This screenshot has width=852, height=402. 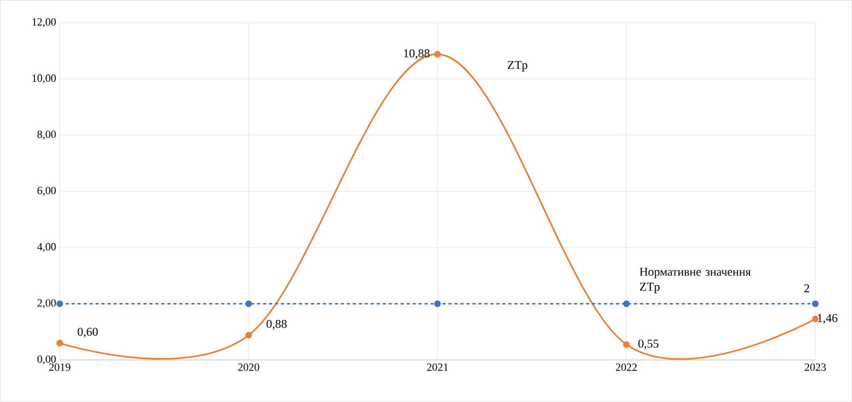 I want to click on x-tick-label: 2019, so click(x=59, y=368).